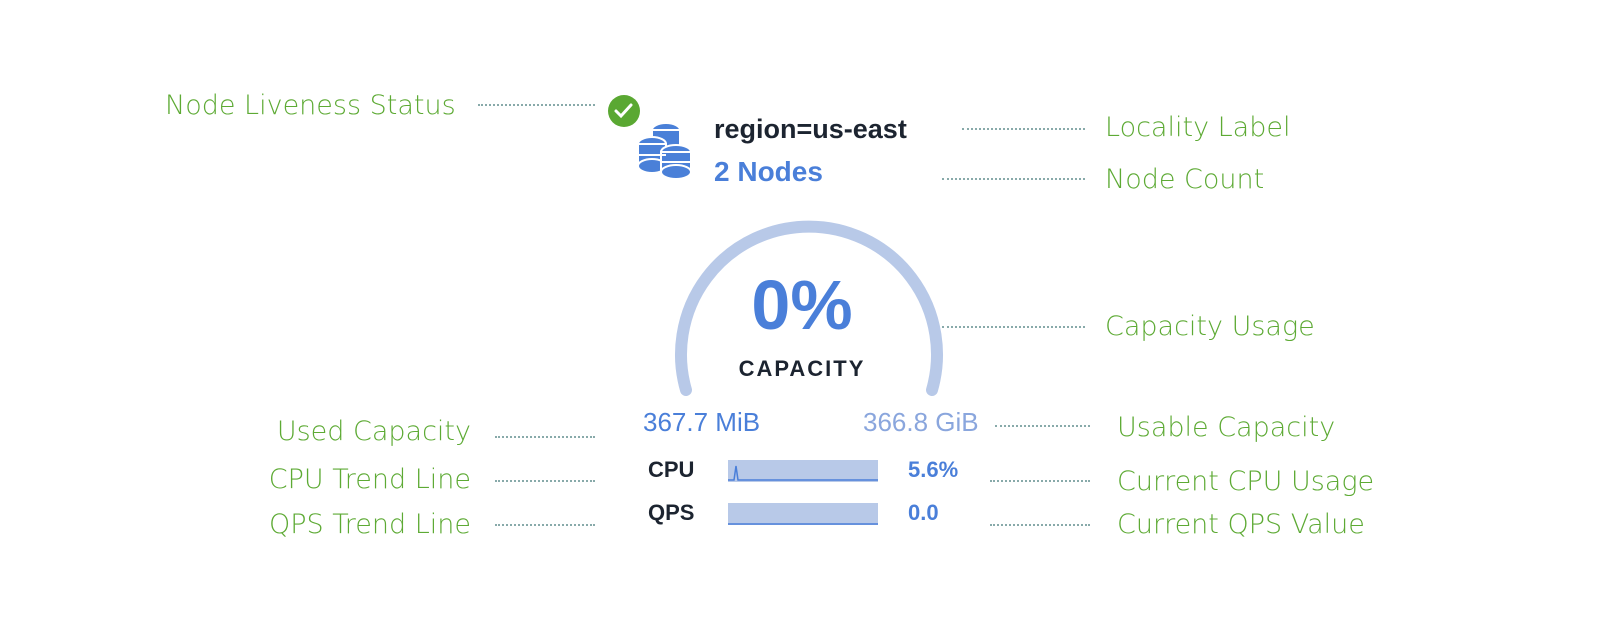 This screenshot has height=644, width=1602. Describe the element at coordinates (373, 431) in the screenshot. I see `annotation-used-capacity: Used Capacity` at that location.